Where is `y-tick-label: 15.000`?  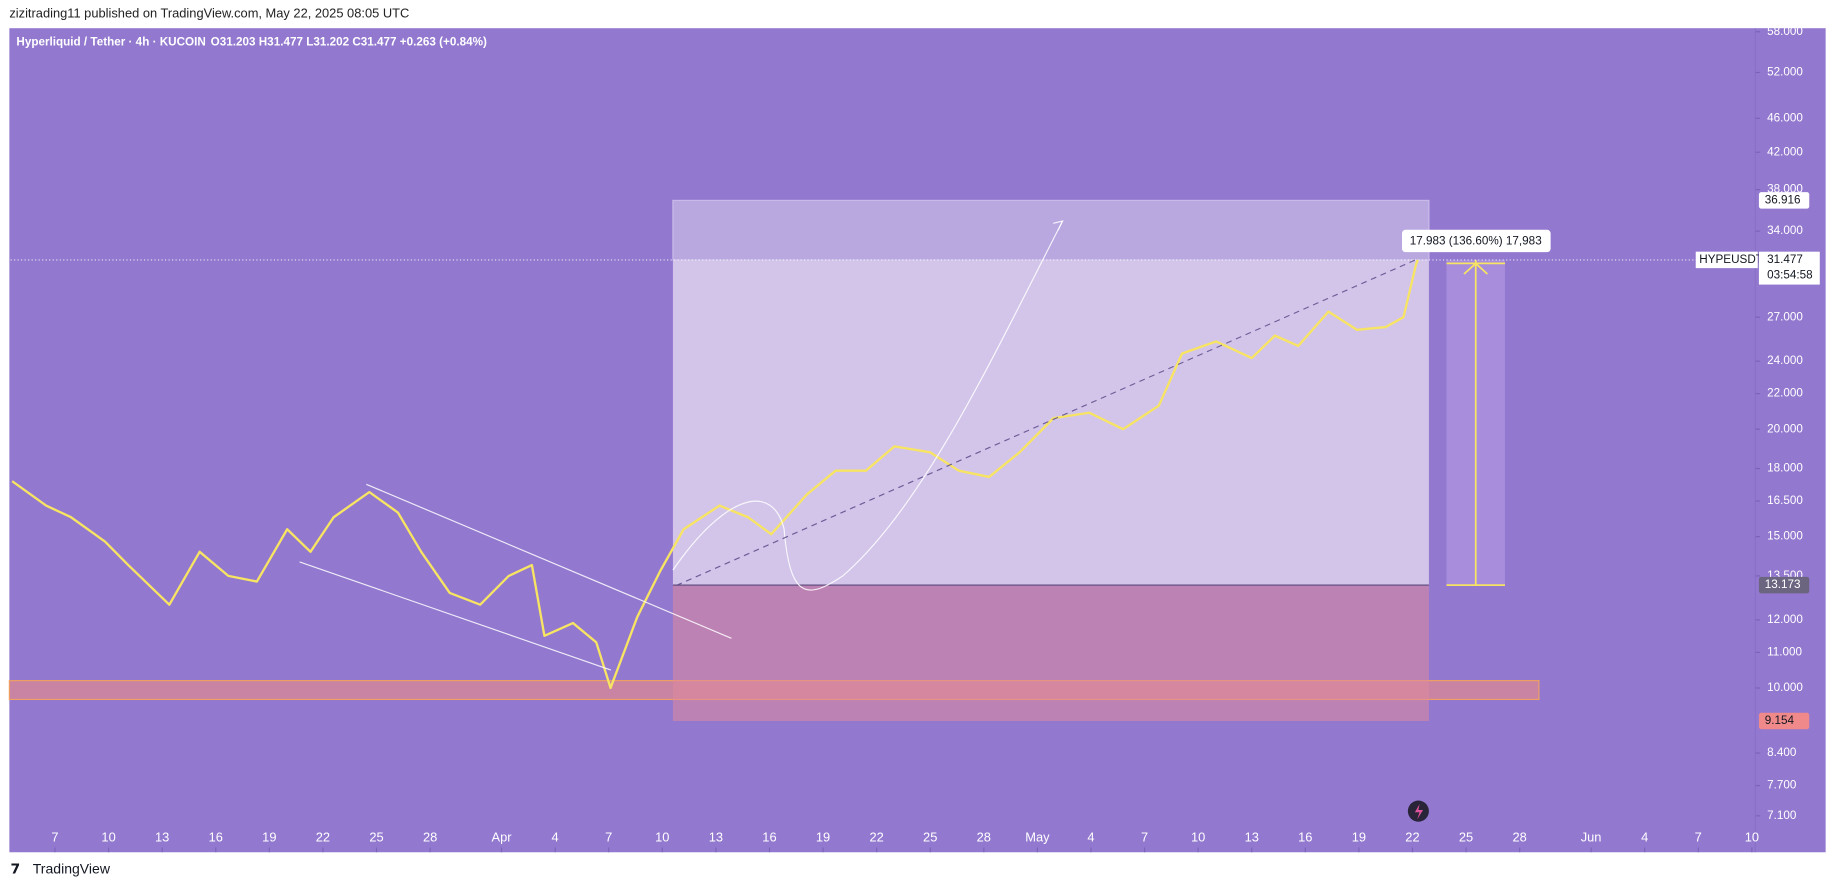
y-tick-label: 15.000 is located at coordinates (1785, 536).